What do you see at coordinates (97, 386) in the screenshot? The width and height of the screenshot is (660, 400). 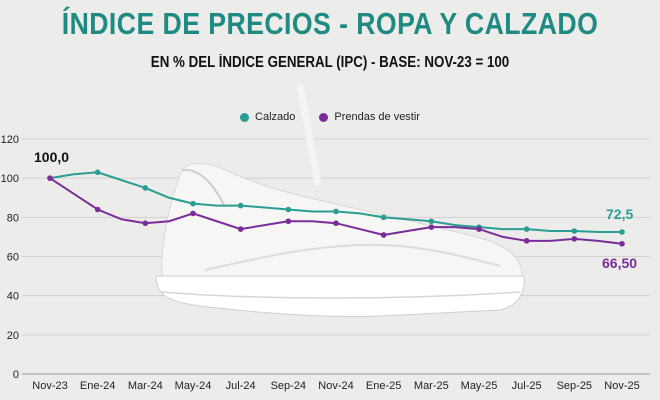 I see `x-tick-label: Ene-24` at bounding box center [97, 386].